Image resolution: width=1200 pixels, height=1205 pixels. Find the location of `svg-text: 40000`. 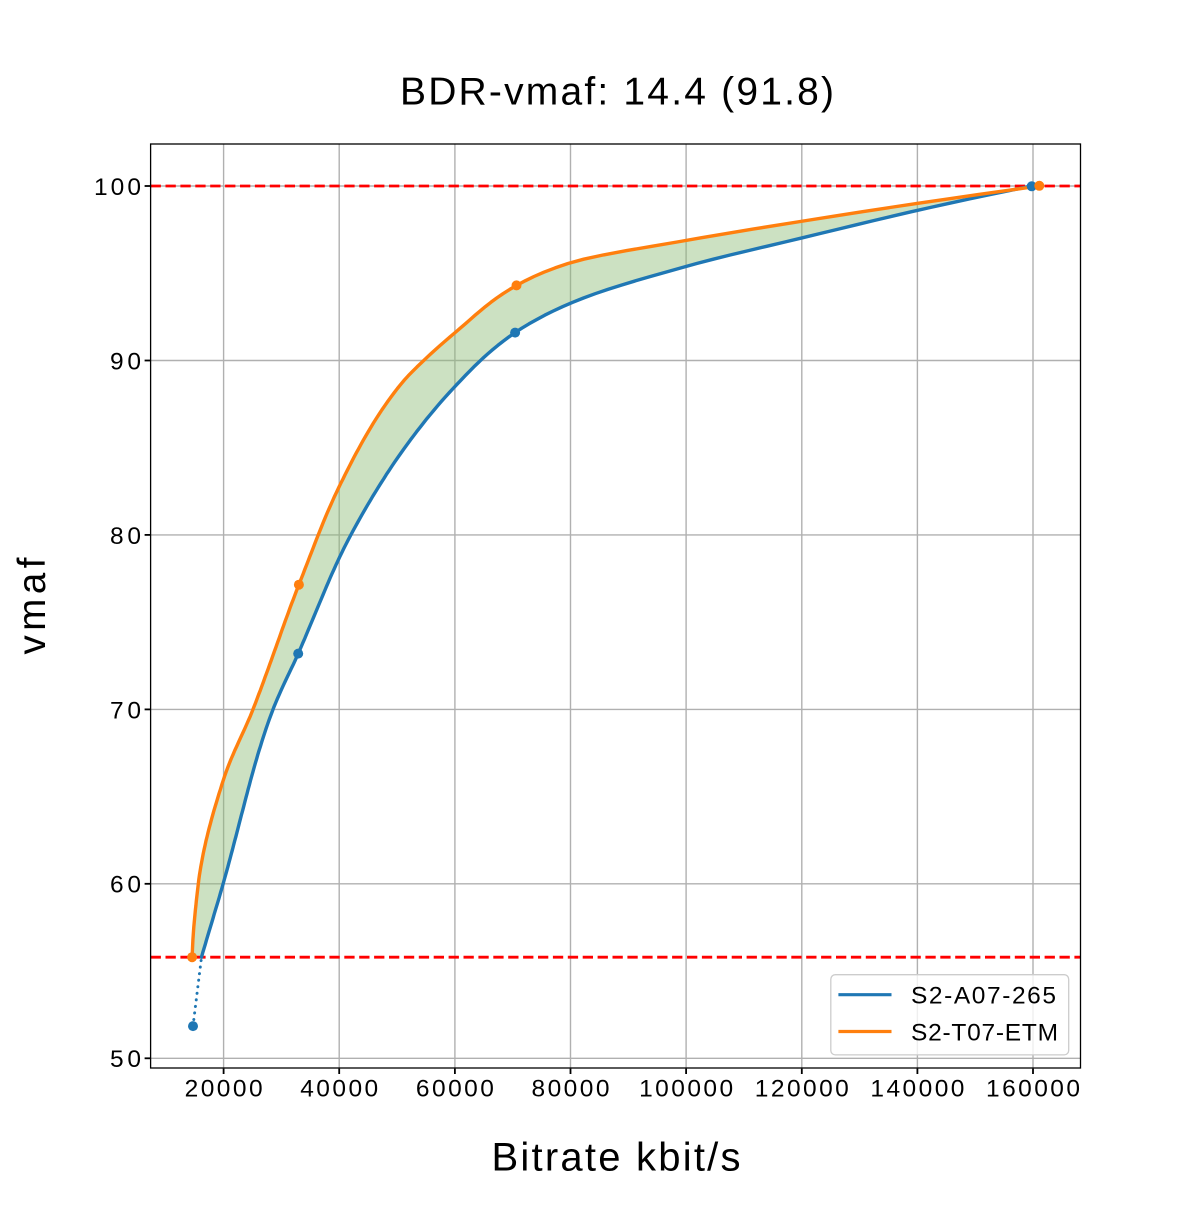

svg-text: 40000 is located at coordinates (339, 1088).